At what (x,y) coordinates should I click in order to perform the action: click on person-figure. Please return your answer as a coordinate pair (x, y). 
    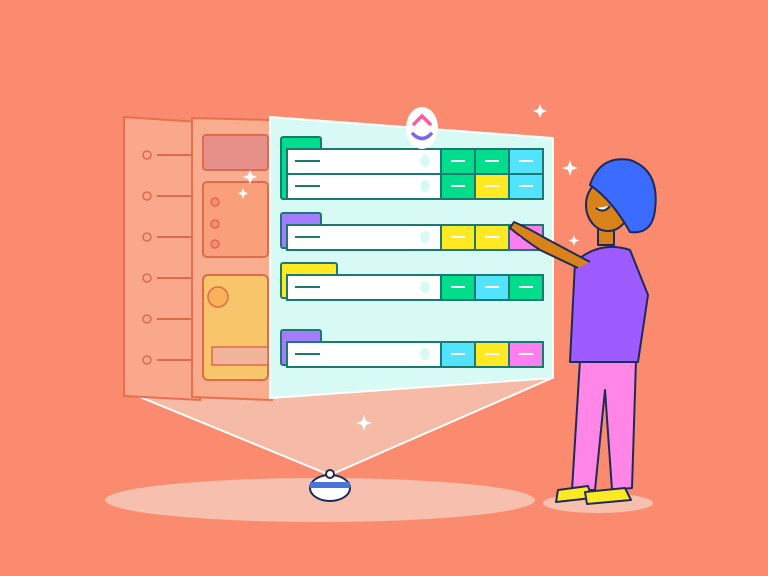
    Looking at the image, I should click on (583, 335).